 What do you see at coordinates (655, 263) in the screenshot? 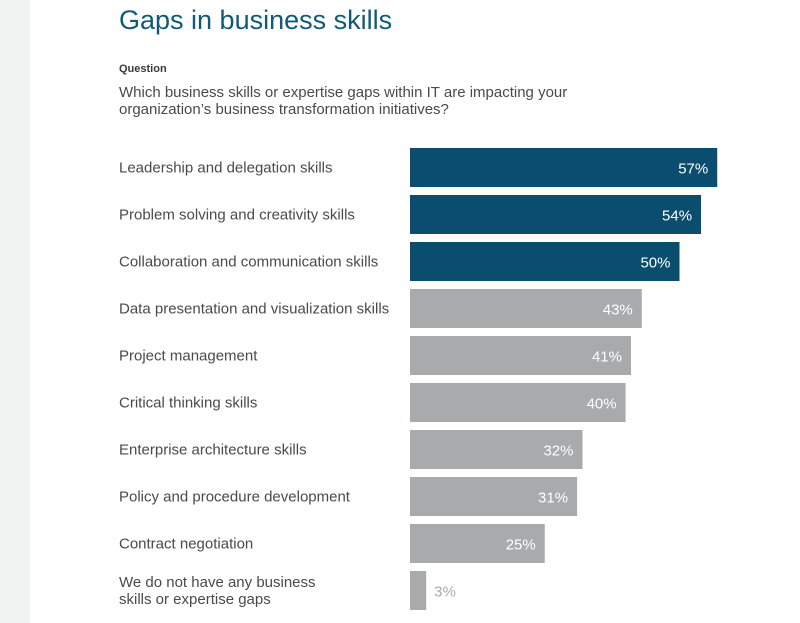
I see `value-label-2: 50%` at bounding box center [655, 263].